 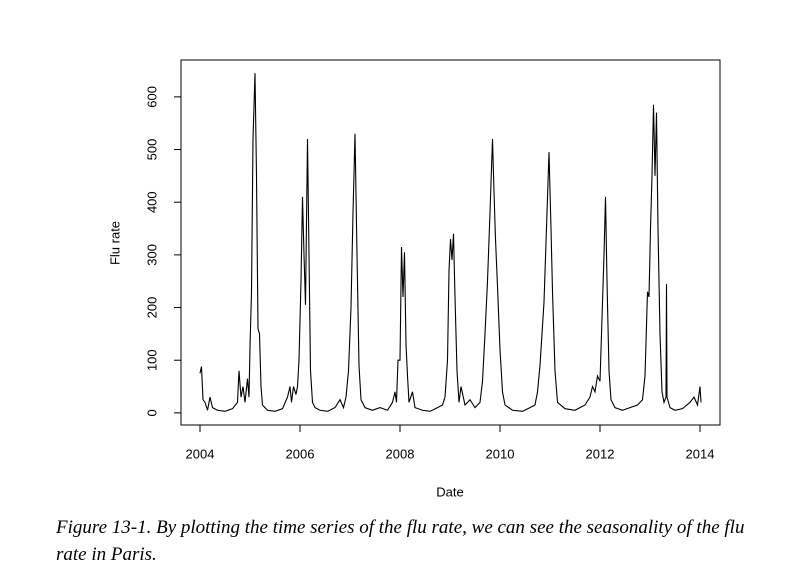 I want to click on x-tick-label: 2004, so click(x=200, y=453).